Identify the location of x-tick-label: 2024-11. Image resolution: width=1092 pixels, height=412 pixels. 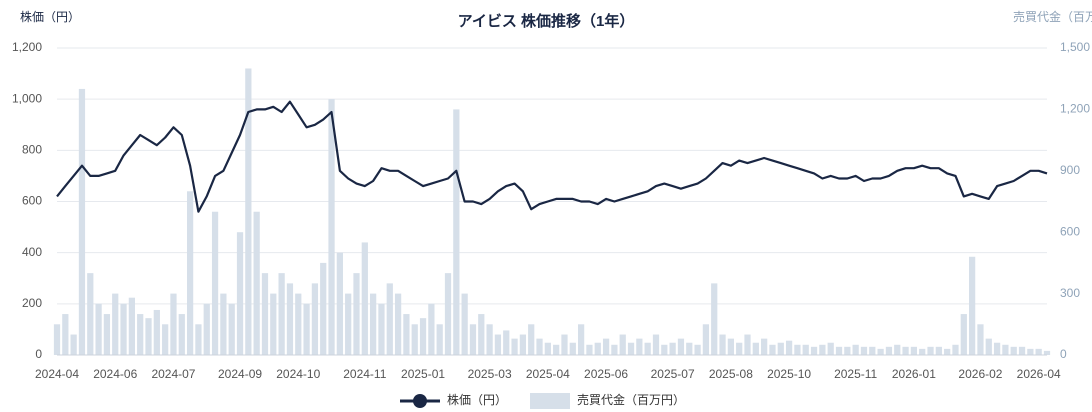
(364, 374).